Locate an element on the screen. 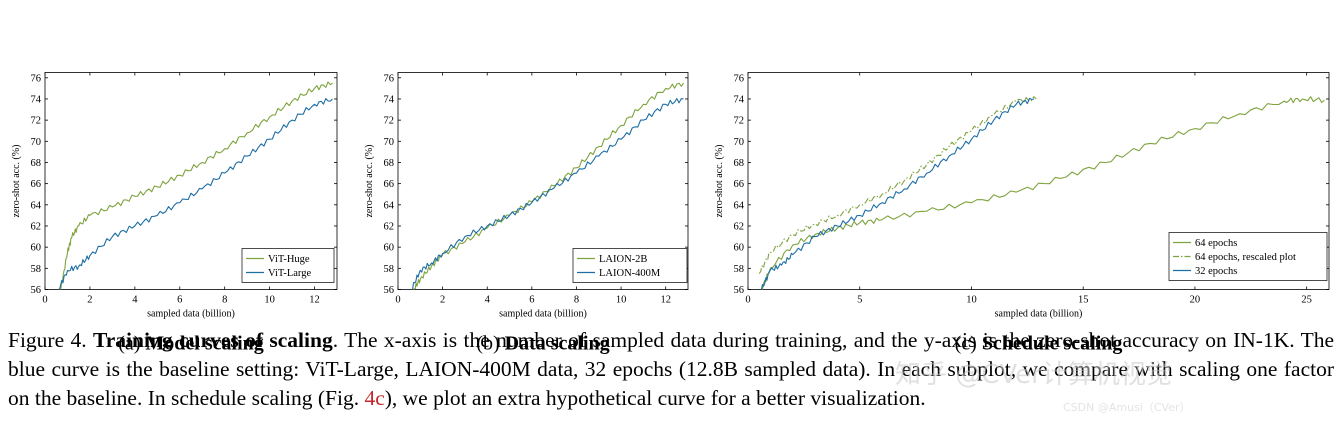 This screenshot has width=1344, height=427. legend-label: LAION-2B is located at coordinates (623, 259).